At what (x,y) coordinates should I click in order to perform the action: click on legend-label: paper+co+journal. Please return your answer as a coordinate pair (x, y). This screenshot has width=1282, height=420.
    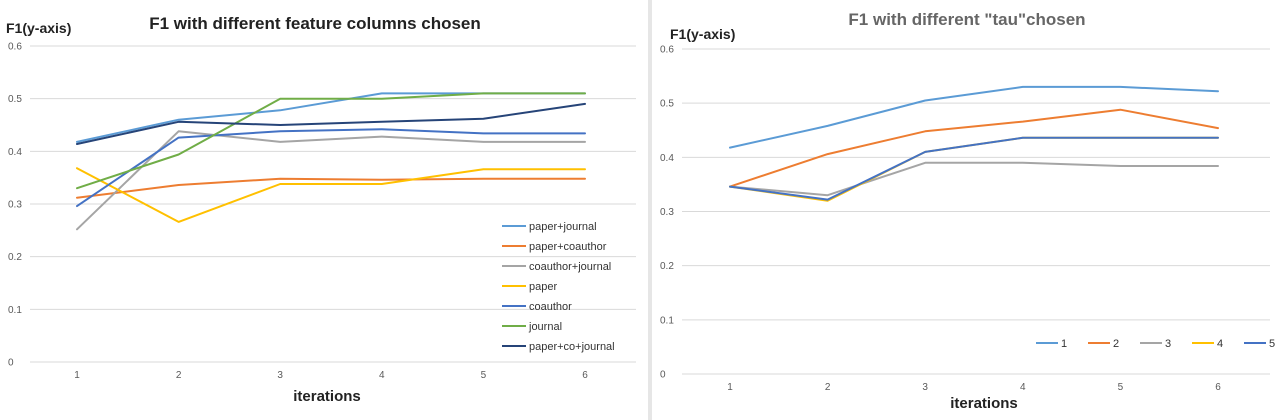
    Looking at the image, I should click on (572, 347).